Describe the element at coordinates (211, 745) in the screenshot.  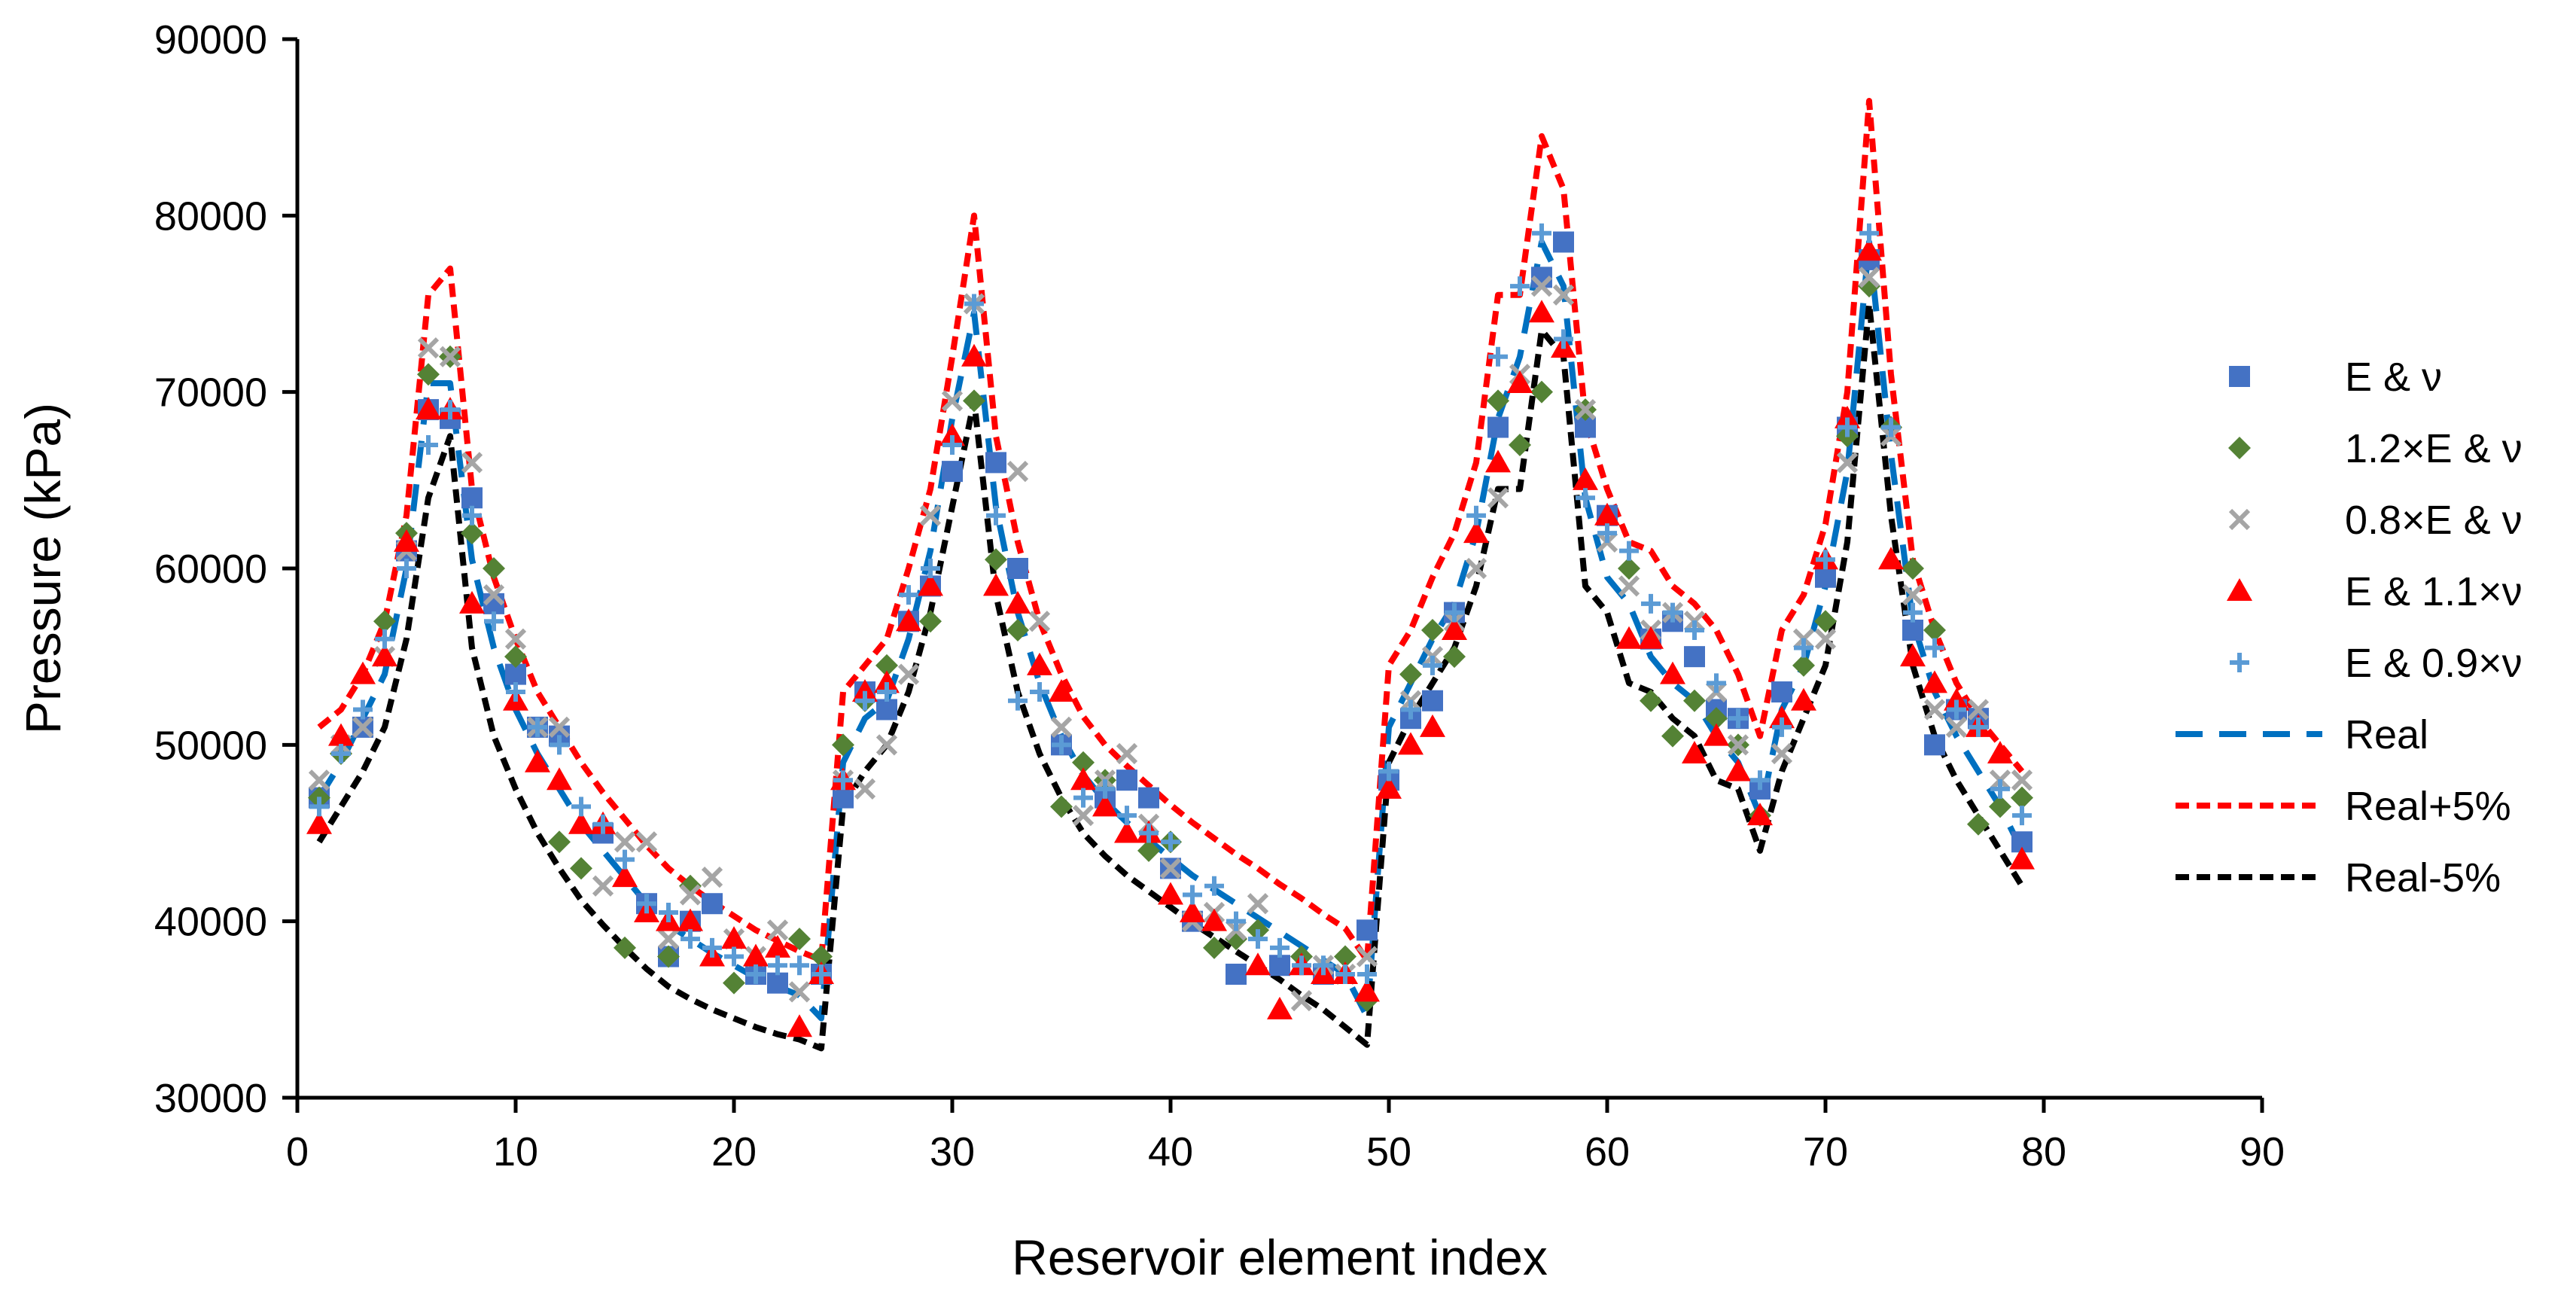
I see `y-tick-label: 50000` at that location.